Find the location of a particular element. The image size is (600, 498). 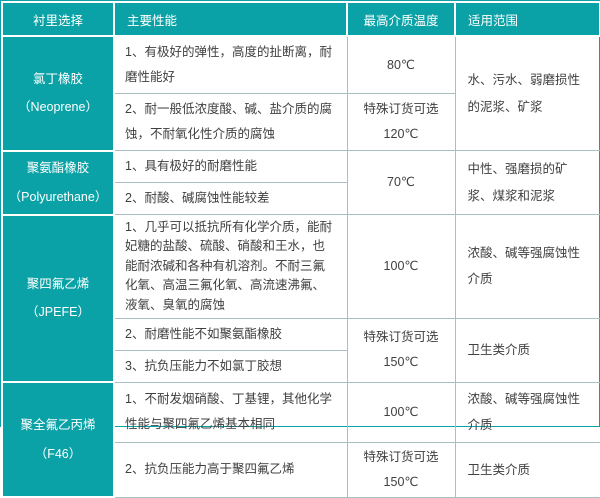

header-lining: 衬里选择 is located at coordinates (58, 19).